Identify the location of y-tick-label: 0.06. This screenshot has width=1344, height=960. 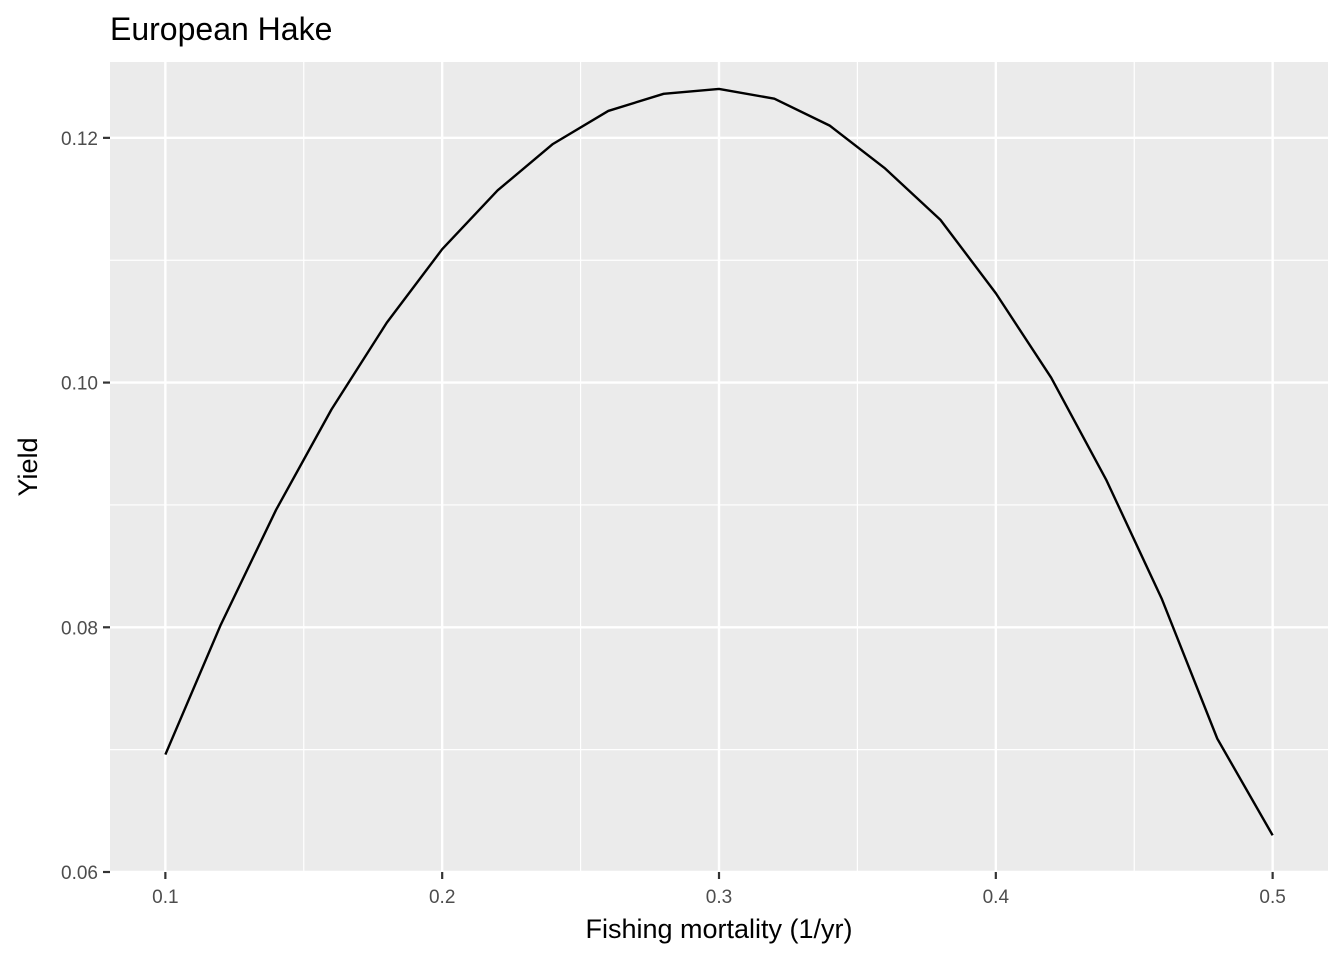
(79, 873).